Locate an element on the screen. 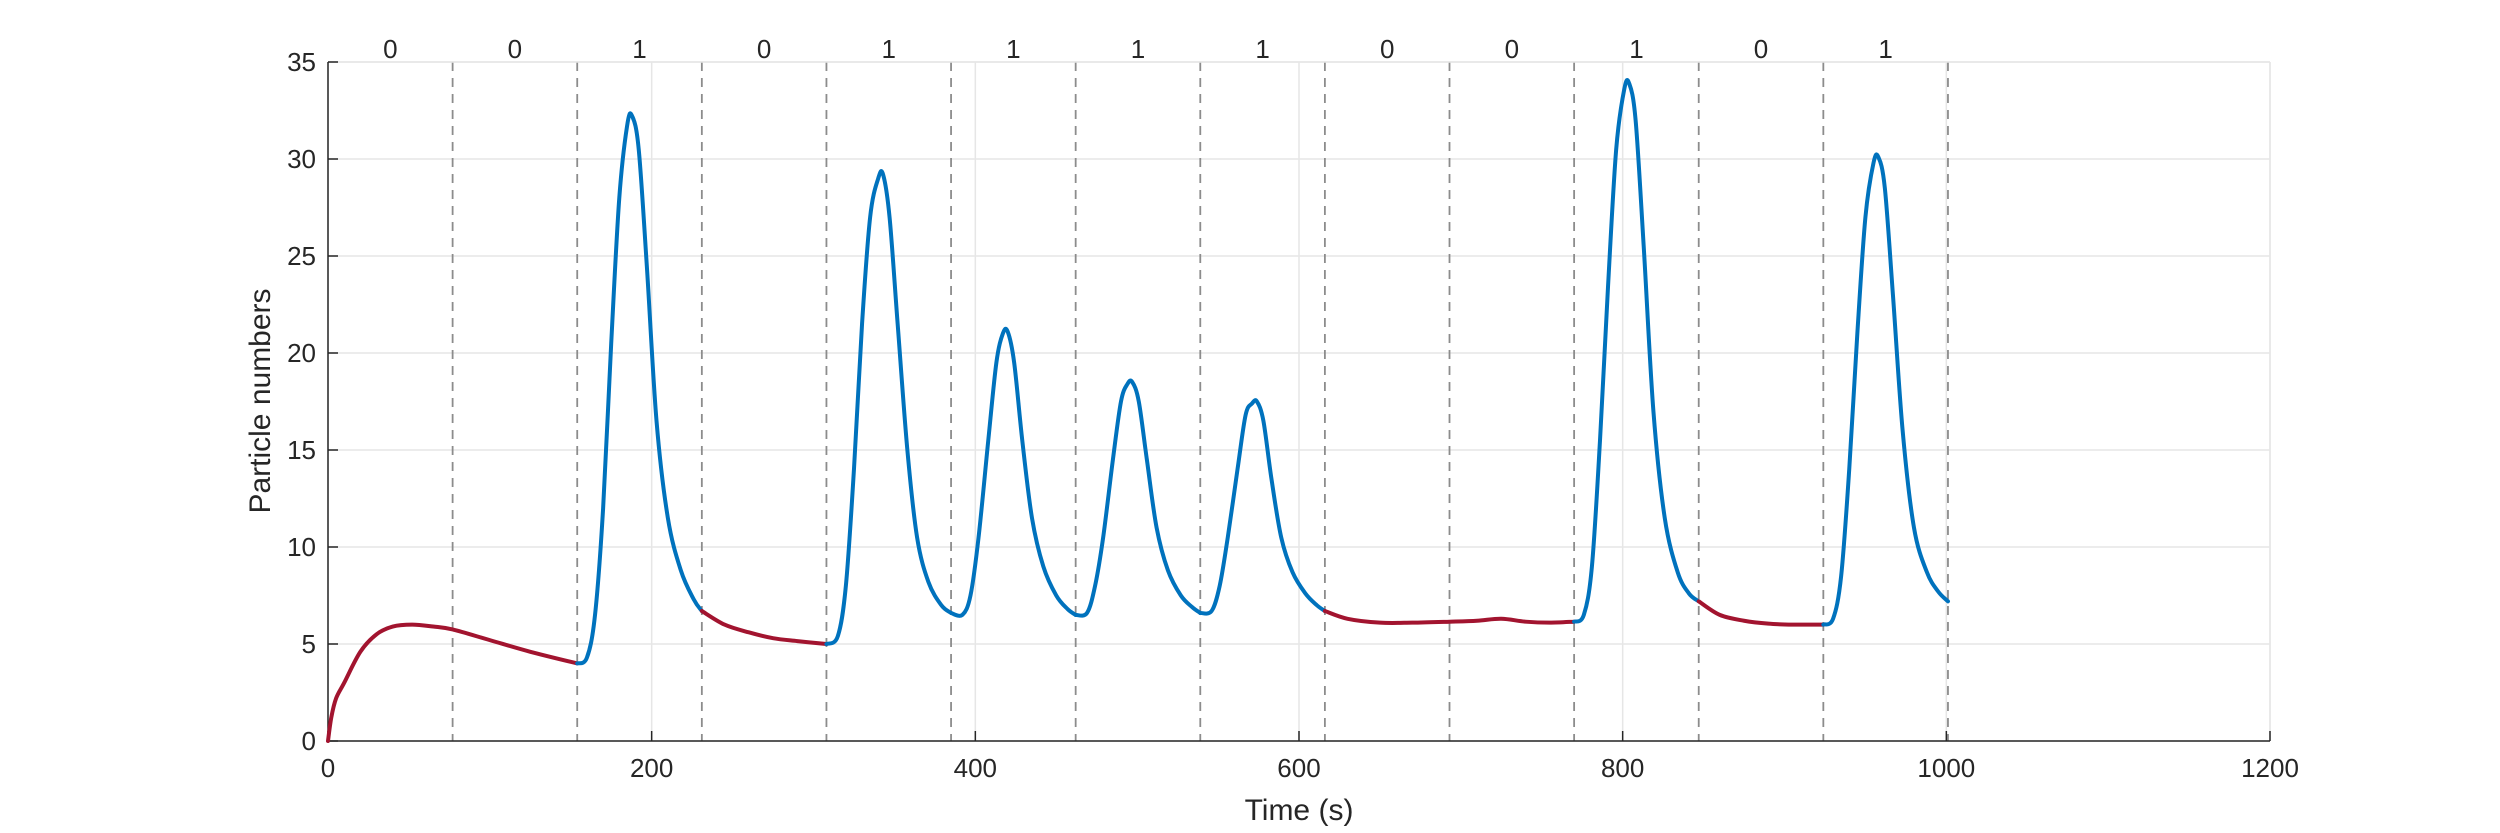 This screenshot has height=833, width=2500. y-tick-label: 10 is located at coordinates (301, 547).